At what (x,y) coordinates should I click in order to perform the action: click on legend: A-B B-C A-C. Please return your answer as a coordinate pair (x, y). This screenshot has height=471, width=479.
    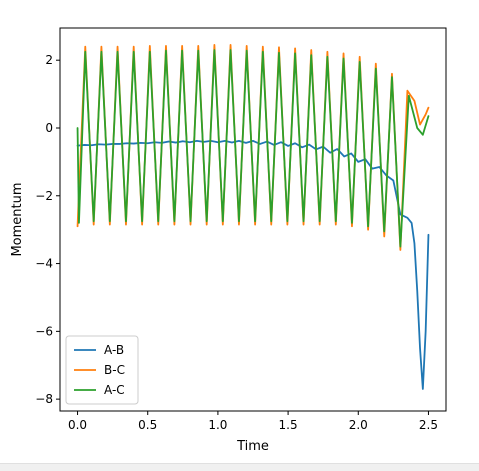
    Looking at the image, I should click on (102, 370).